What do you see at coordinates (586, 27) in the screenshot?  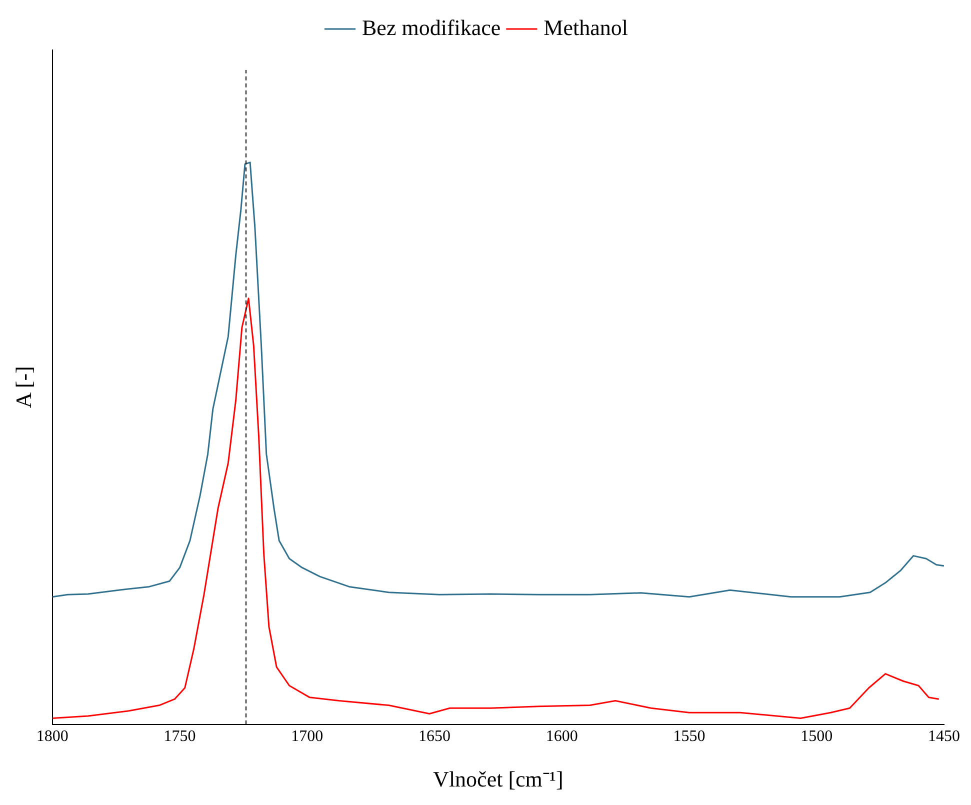 I see `legend-label: Methanol` at bounding box center [586, 27].